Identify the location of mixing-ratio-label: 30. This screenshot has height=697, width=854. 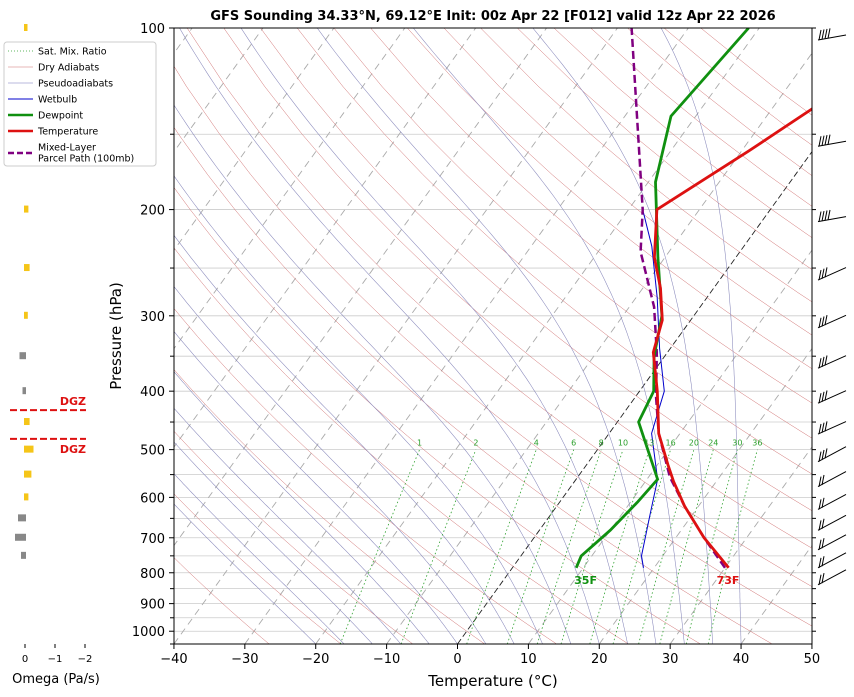
(737, 443).